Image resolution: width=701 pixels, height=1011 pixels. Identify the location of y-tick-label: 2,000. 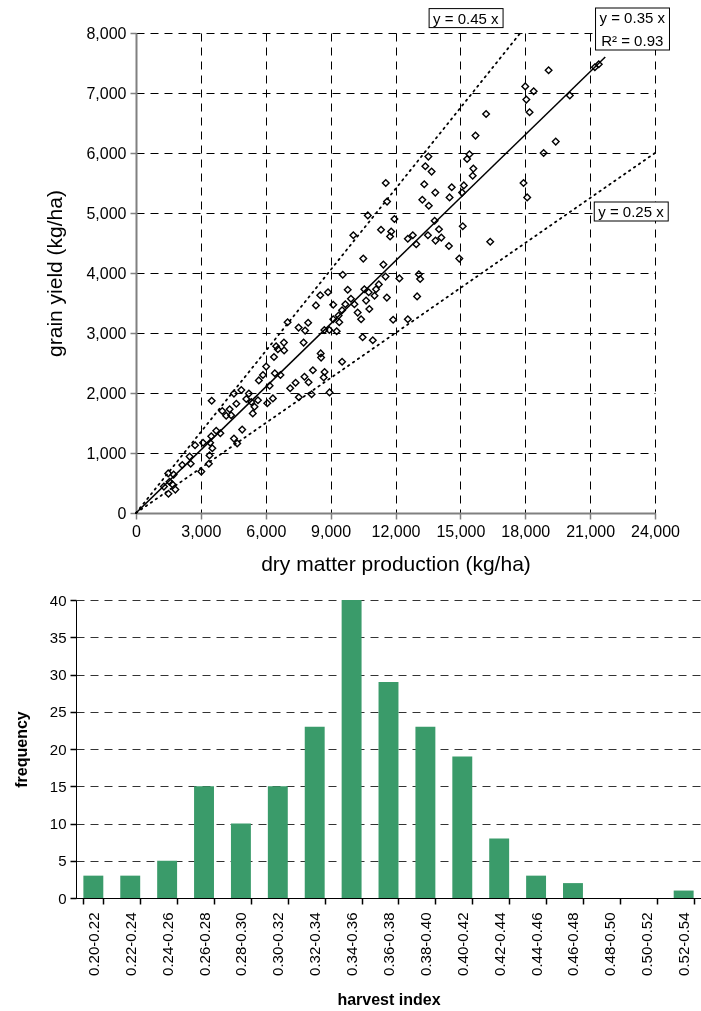
(106, 393).